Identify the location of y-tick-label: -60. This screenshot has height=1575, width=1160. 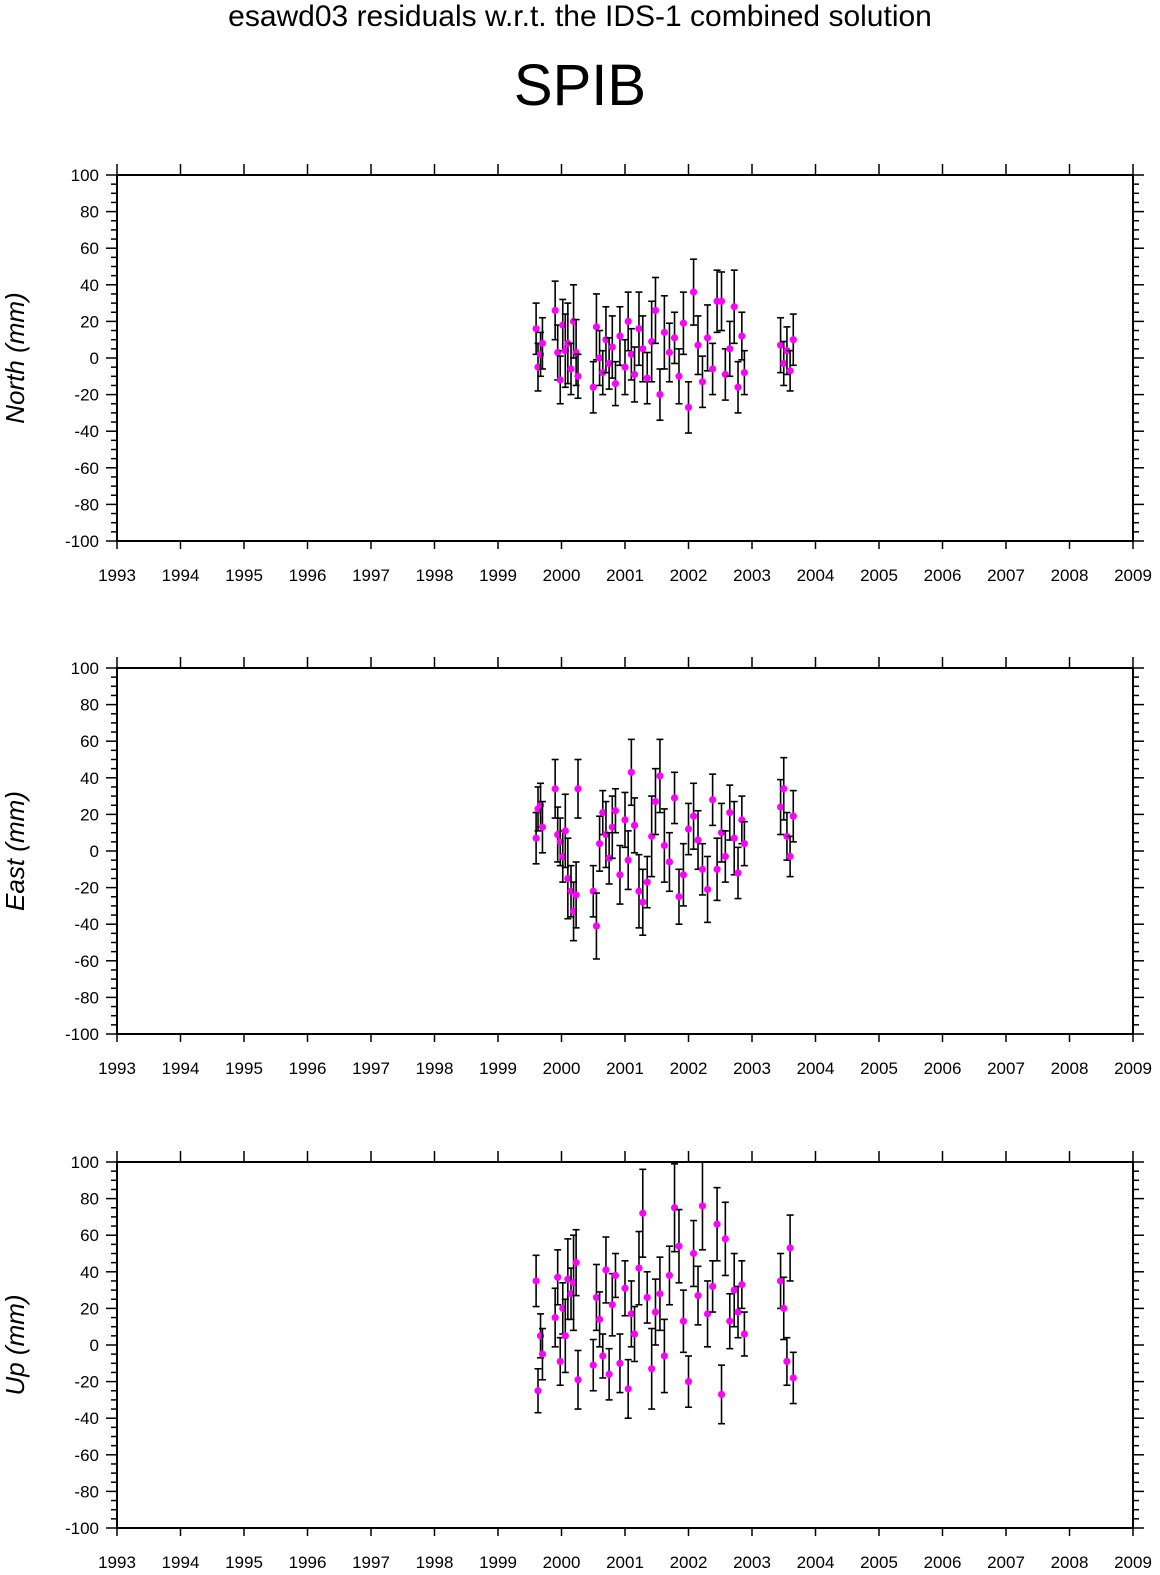
(86, 468).